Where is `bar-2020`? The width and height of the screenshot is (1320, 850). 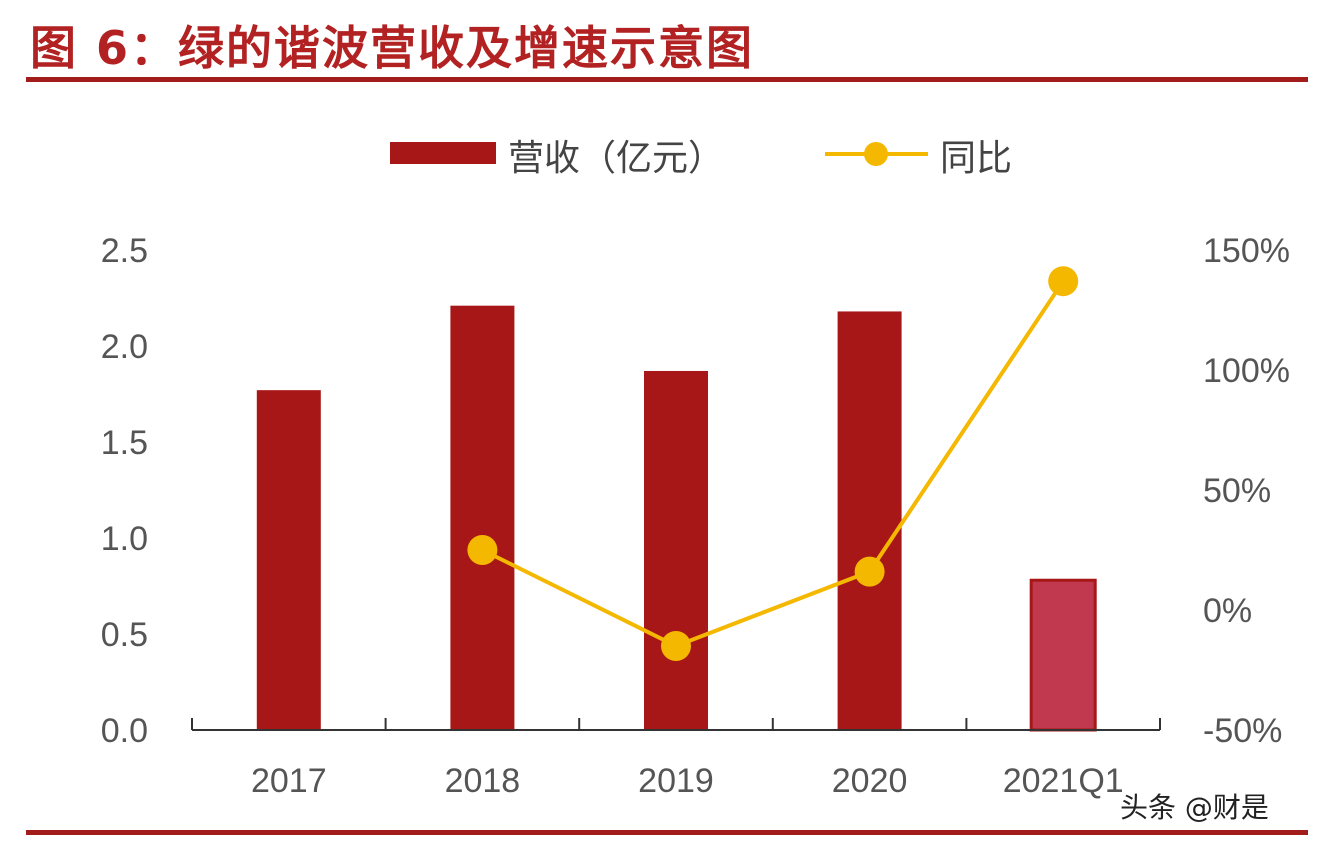 bar-2020 is located at coordinates (869, 520).